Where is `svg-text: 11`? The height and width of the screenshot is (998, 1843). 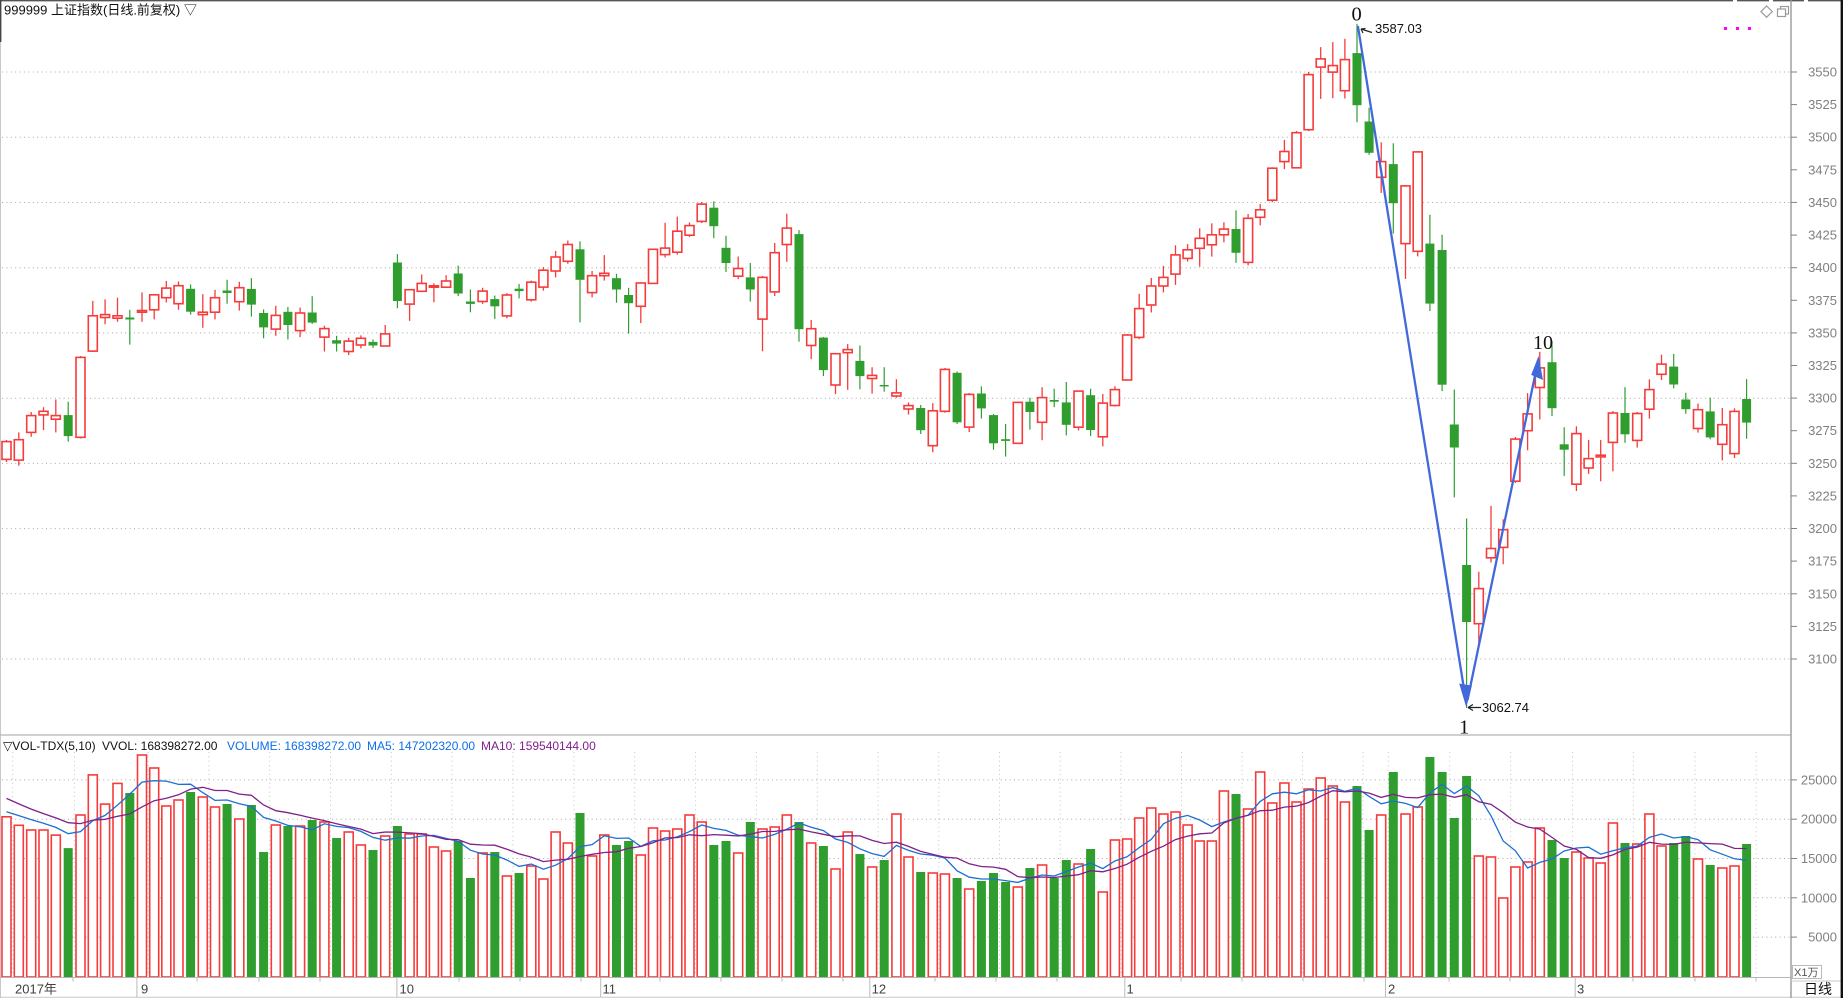 svg-text: 11 is located at coordinates (610, 989).